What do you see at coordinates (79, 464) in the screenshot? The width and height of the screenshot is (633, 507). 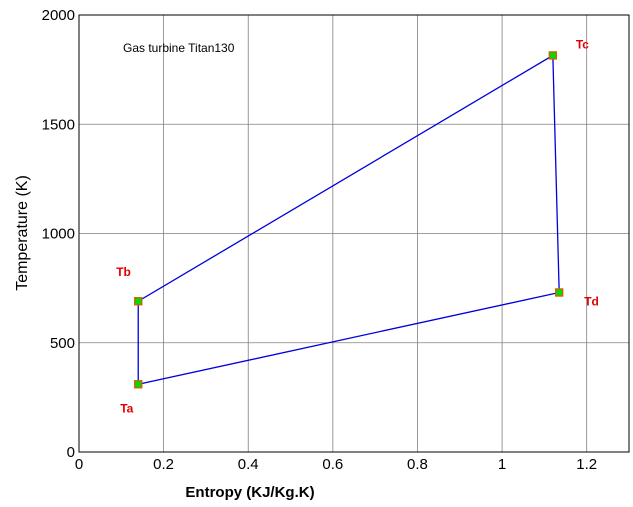 I see `x-tick-label: 0` at bounding box center [79, 464].